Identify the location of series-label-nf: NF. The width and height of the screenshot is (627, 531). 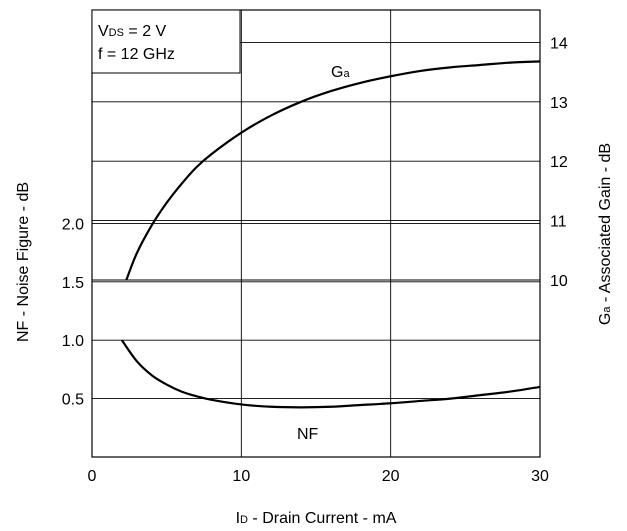
(308, 434).